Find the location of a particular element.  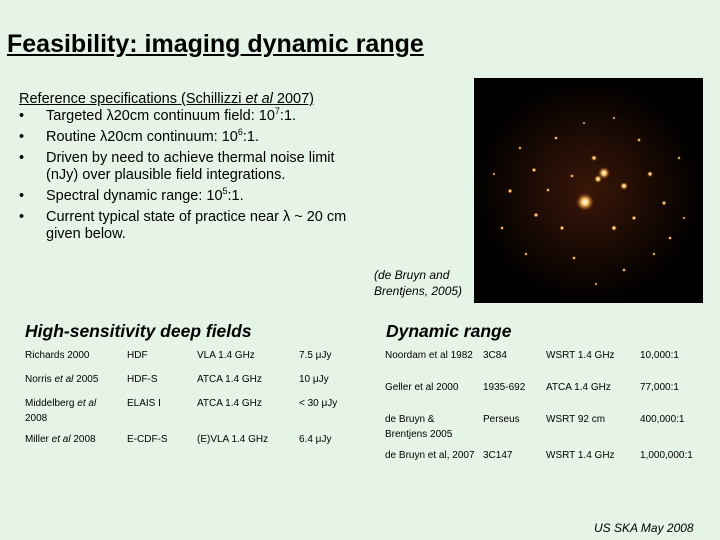

radio-sky-image is located at coordinates (588, 190).